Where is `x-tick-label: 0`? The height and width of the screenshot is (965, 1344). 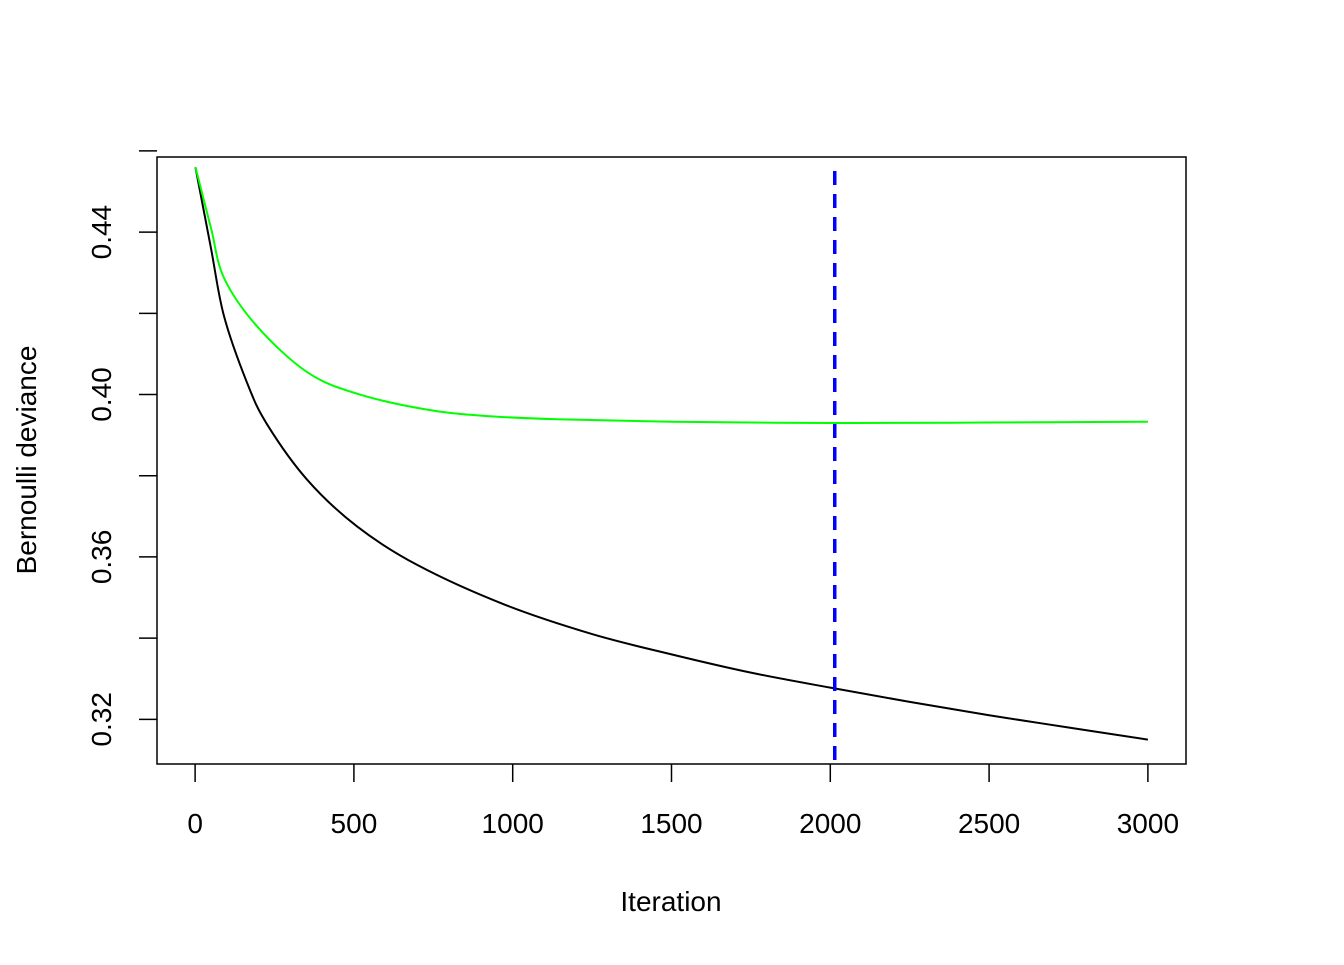
x-tick-label: 0 is located at coordinates (195, 823).